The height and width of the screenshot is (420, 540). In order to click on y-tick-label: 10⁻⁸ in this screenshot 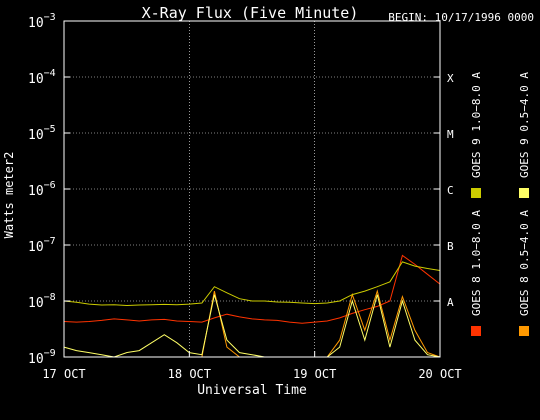, I will do `click(42, 301)`.